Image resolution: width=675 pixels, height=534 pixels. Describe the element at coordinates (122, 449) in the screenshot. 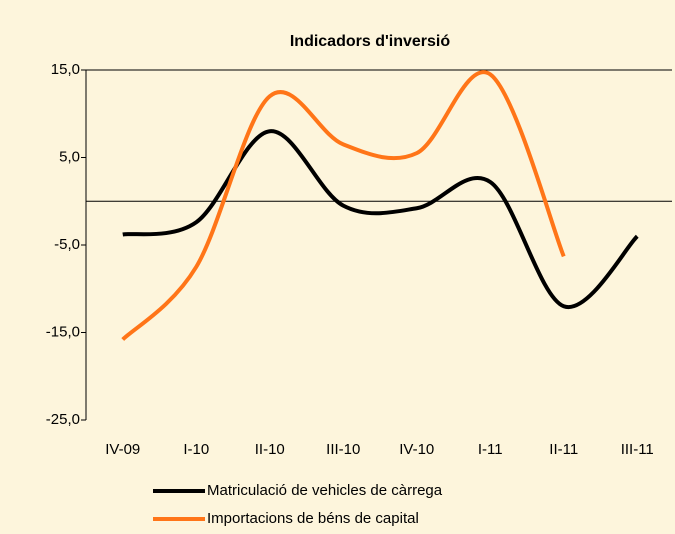

I see `x-tick-label: IV-09` at that location.